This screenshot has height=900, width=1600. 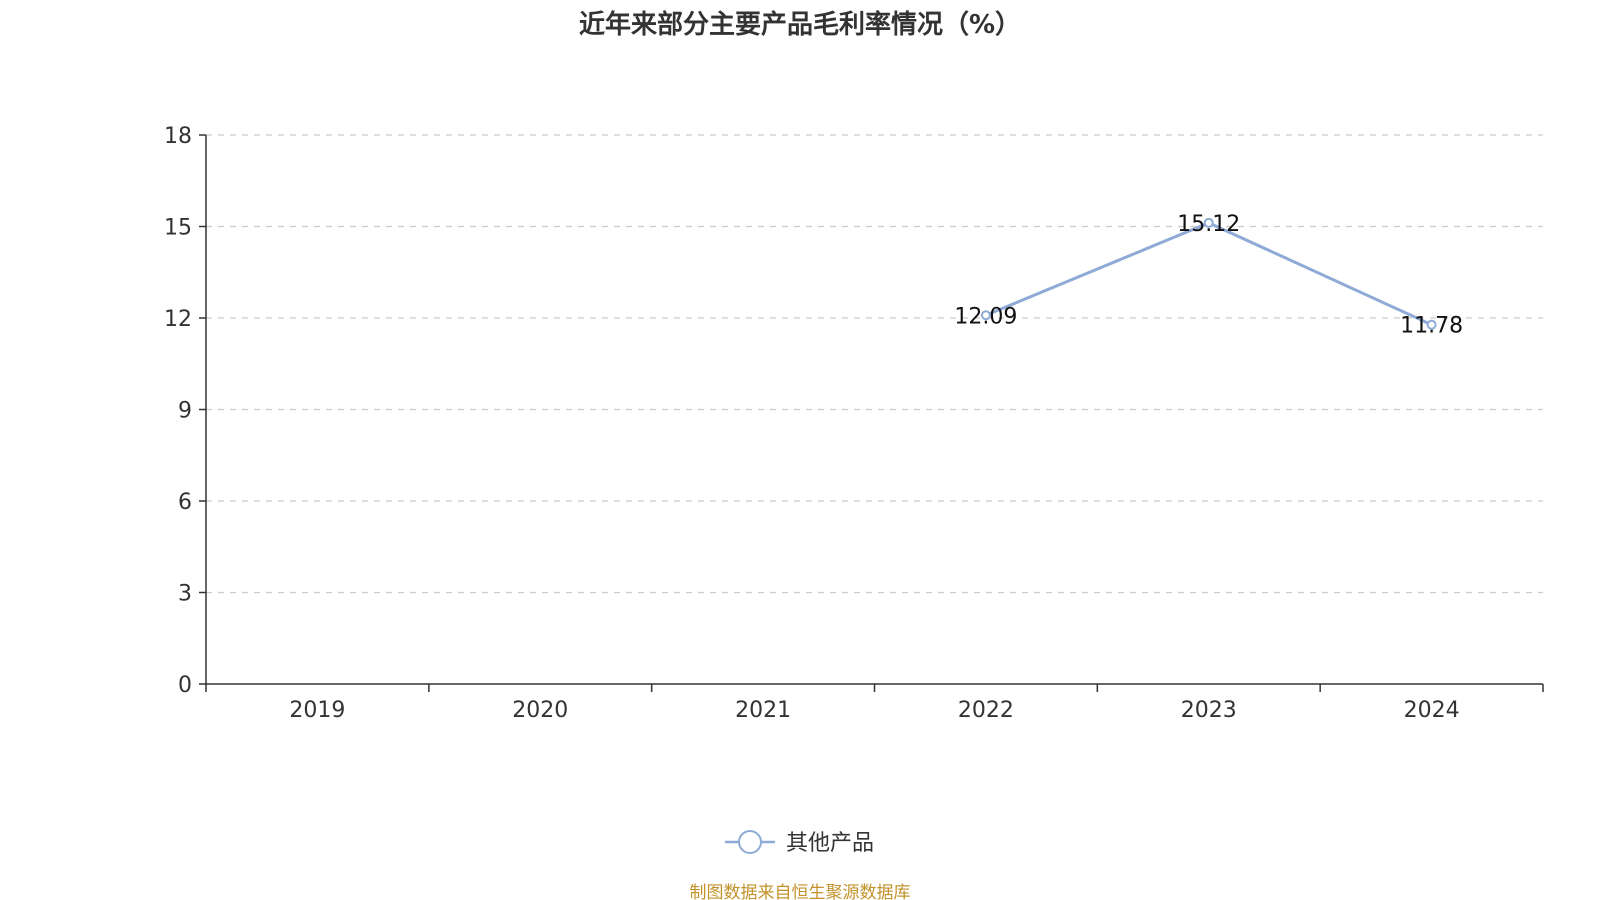 I want to click on x-tick-label: 2024, so click(x=1432, y=710).